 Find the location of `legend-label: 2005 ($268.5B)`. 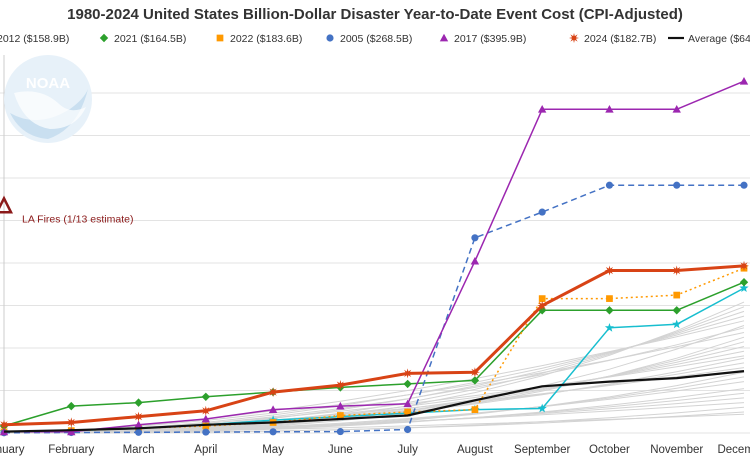

legend-label: 2005 ($268.5B) is located at coordinates (376, 39).